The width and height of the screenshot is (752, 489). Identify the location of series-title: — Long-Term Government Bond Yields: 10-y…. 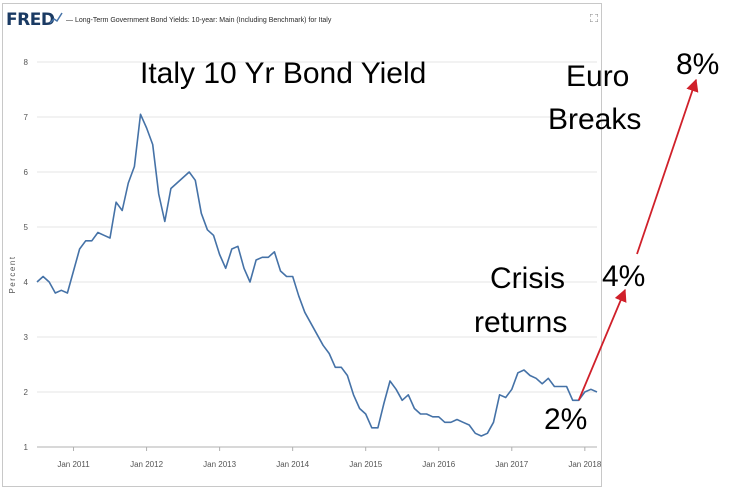
(199, 20).